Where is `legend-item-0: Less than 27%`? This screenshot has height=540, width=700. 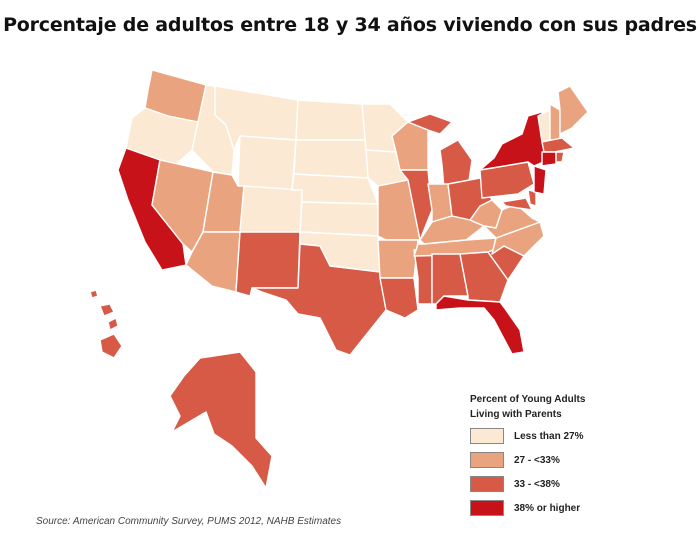 legend-item-0: Less than 27% is located at coordinates (580, 436).